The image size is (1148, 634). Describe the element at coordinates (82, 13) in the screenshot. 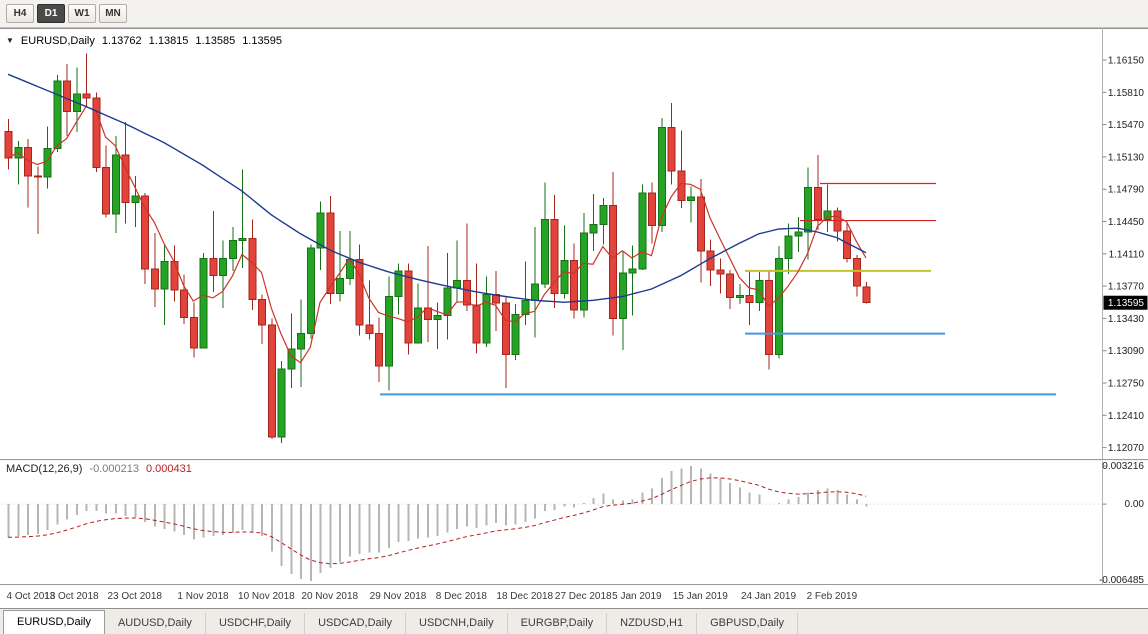

I see `timeframe-button-w1: W1` at that location.